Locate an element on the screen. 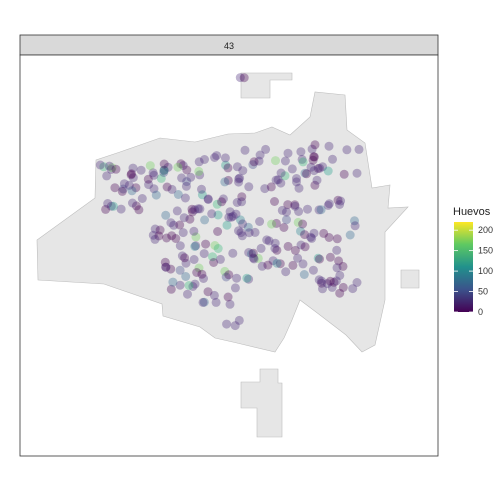 The image size is (504, 504). legend-tick-label: 200 is located at coordinates (485, 230).